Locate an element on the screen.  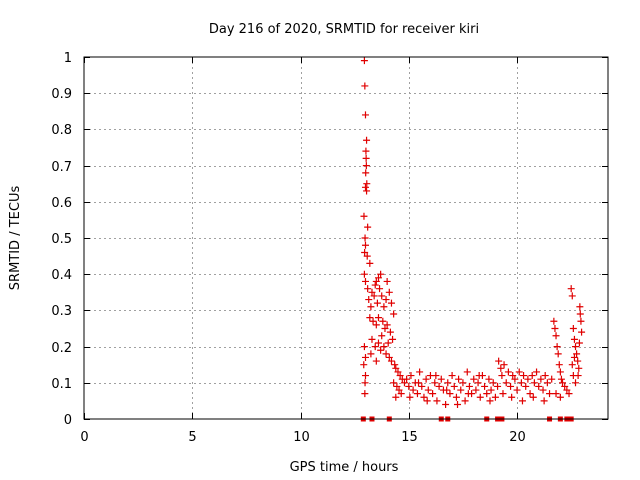
y-tick-label: 0.9 is located at coordinates (61, 94).